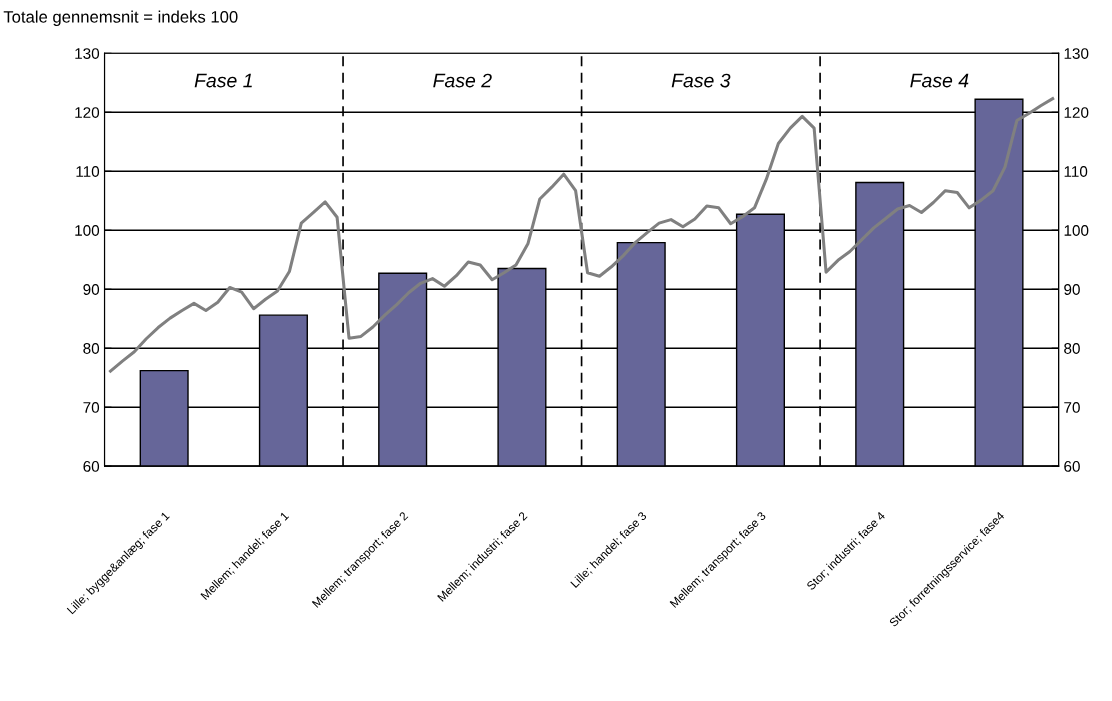 The height and width of the screenshot is (701, 1112). What do you see at coordinates (1072, 407) in the screenshot?
I see `y2-tick-label: 70` at bounding box center [1072, 407].